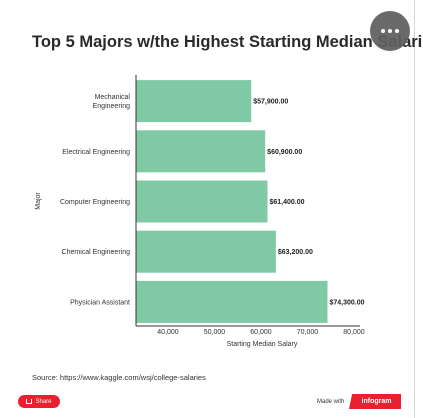  I want to click on x-tick-label-0: 40,000, so click(168, 332).